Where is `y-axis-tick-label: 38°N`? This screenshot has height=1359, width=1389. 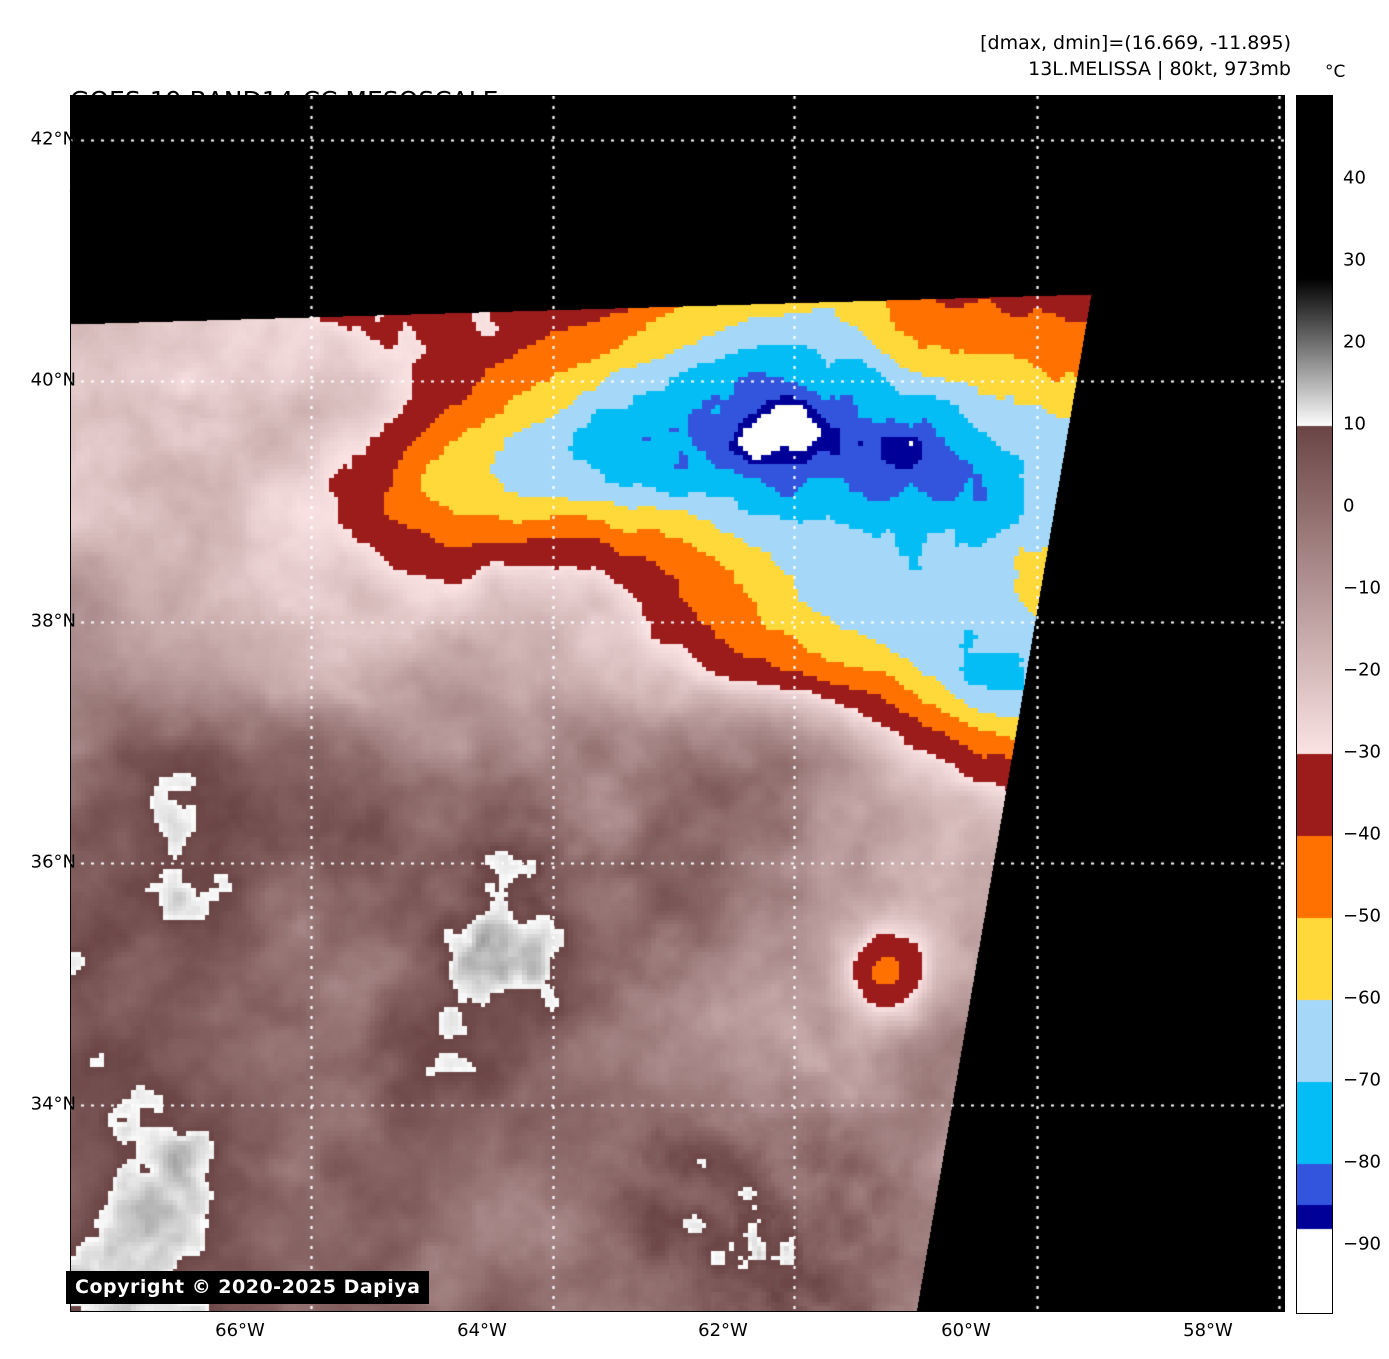
y-axis-tick-label: 38°N is located at coordinates (53, 621).